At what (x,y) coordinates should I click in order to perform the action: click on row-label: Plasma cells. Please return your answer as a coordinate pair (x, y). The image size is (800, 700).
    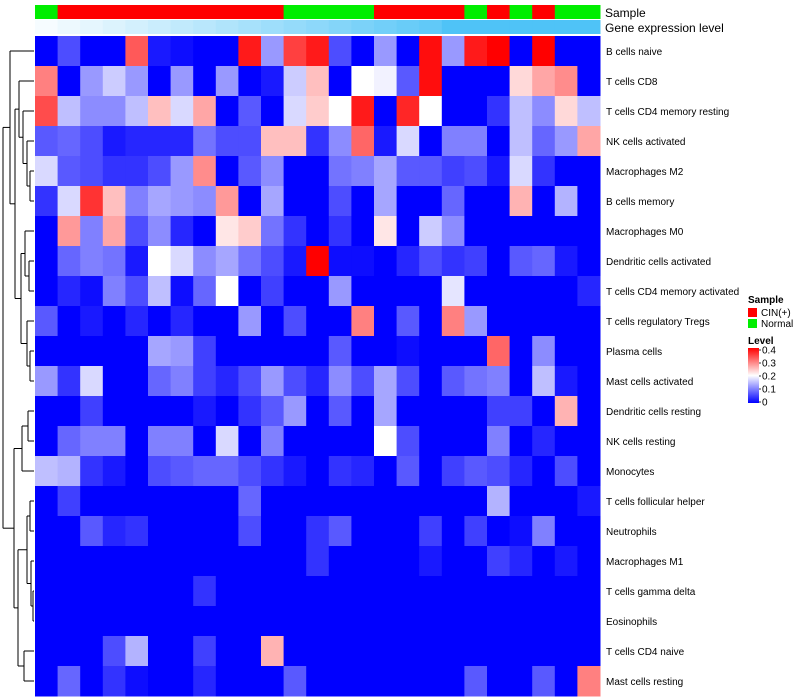
    Looking at the image, I should click on (634, 352).